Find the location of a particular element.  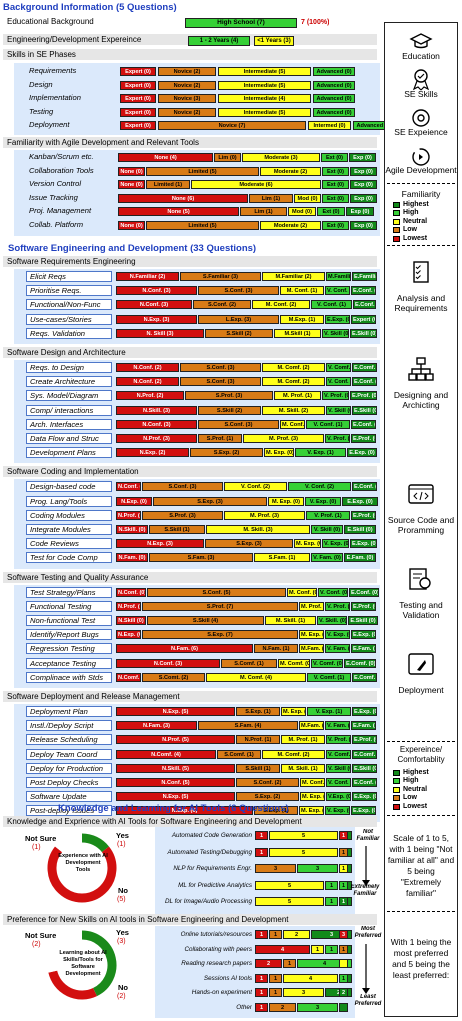

response-bar: V. Conf. (0) is located at coordinates (337, 291).